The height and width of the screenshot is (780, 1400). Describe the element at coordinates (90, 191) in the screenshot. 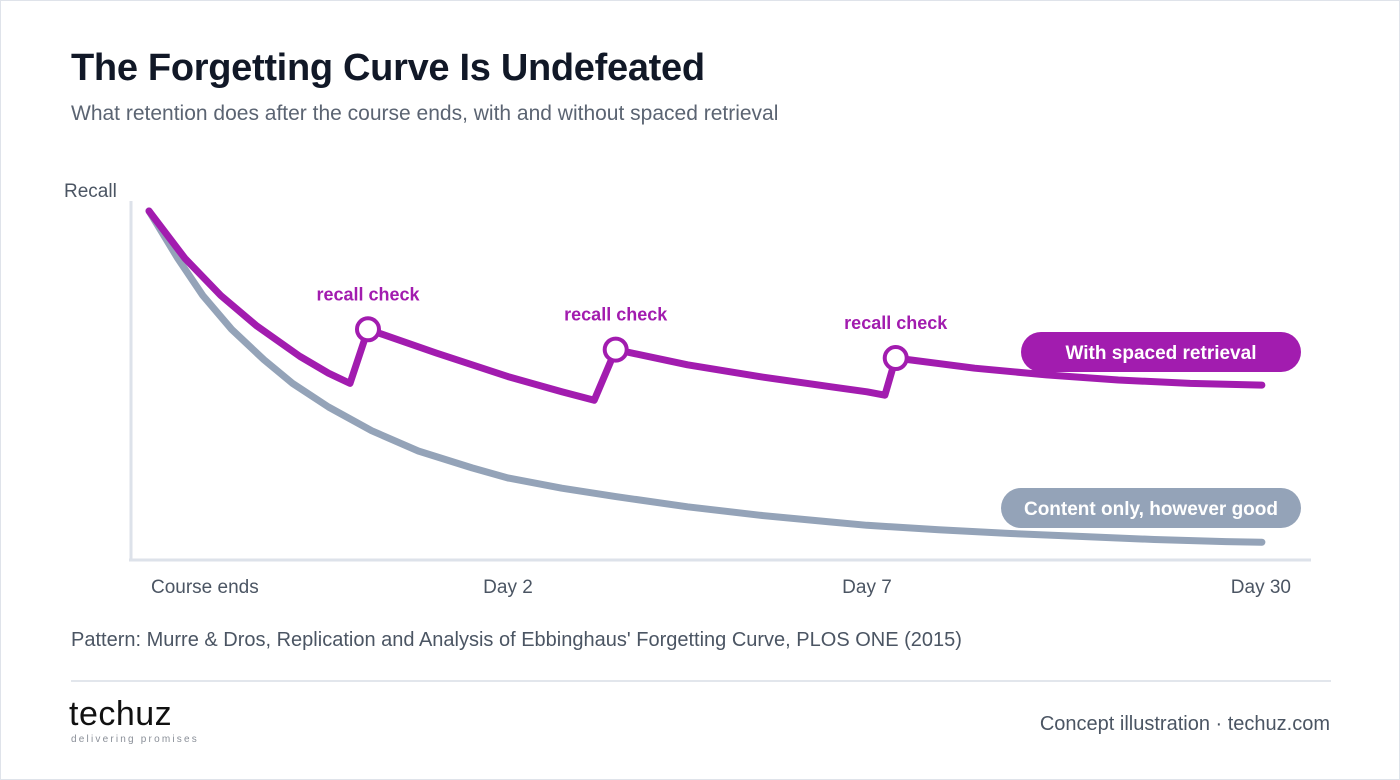

I see `y-axis-label: Recall` at that location.